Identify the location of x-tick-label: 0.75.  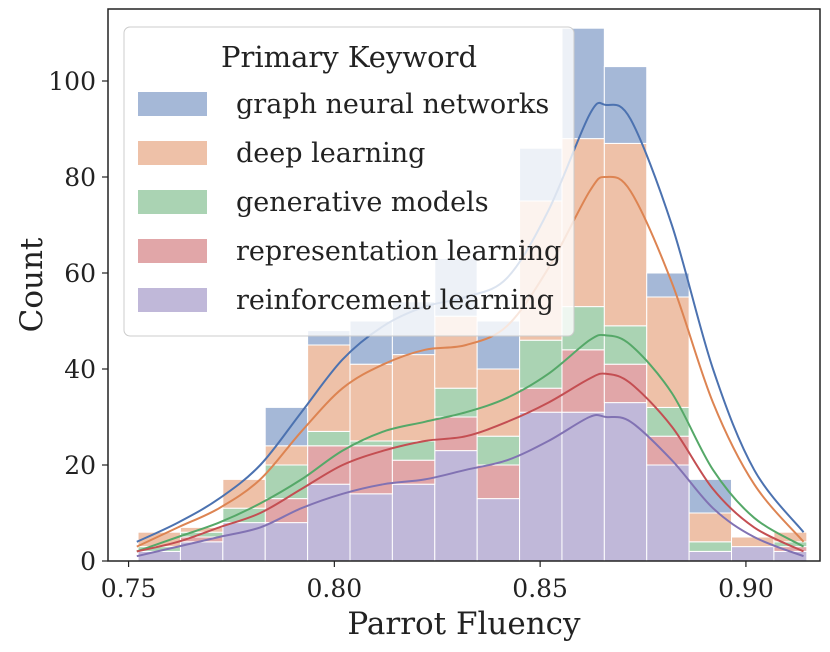
(129, 588).